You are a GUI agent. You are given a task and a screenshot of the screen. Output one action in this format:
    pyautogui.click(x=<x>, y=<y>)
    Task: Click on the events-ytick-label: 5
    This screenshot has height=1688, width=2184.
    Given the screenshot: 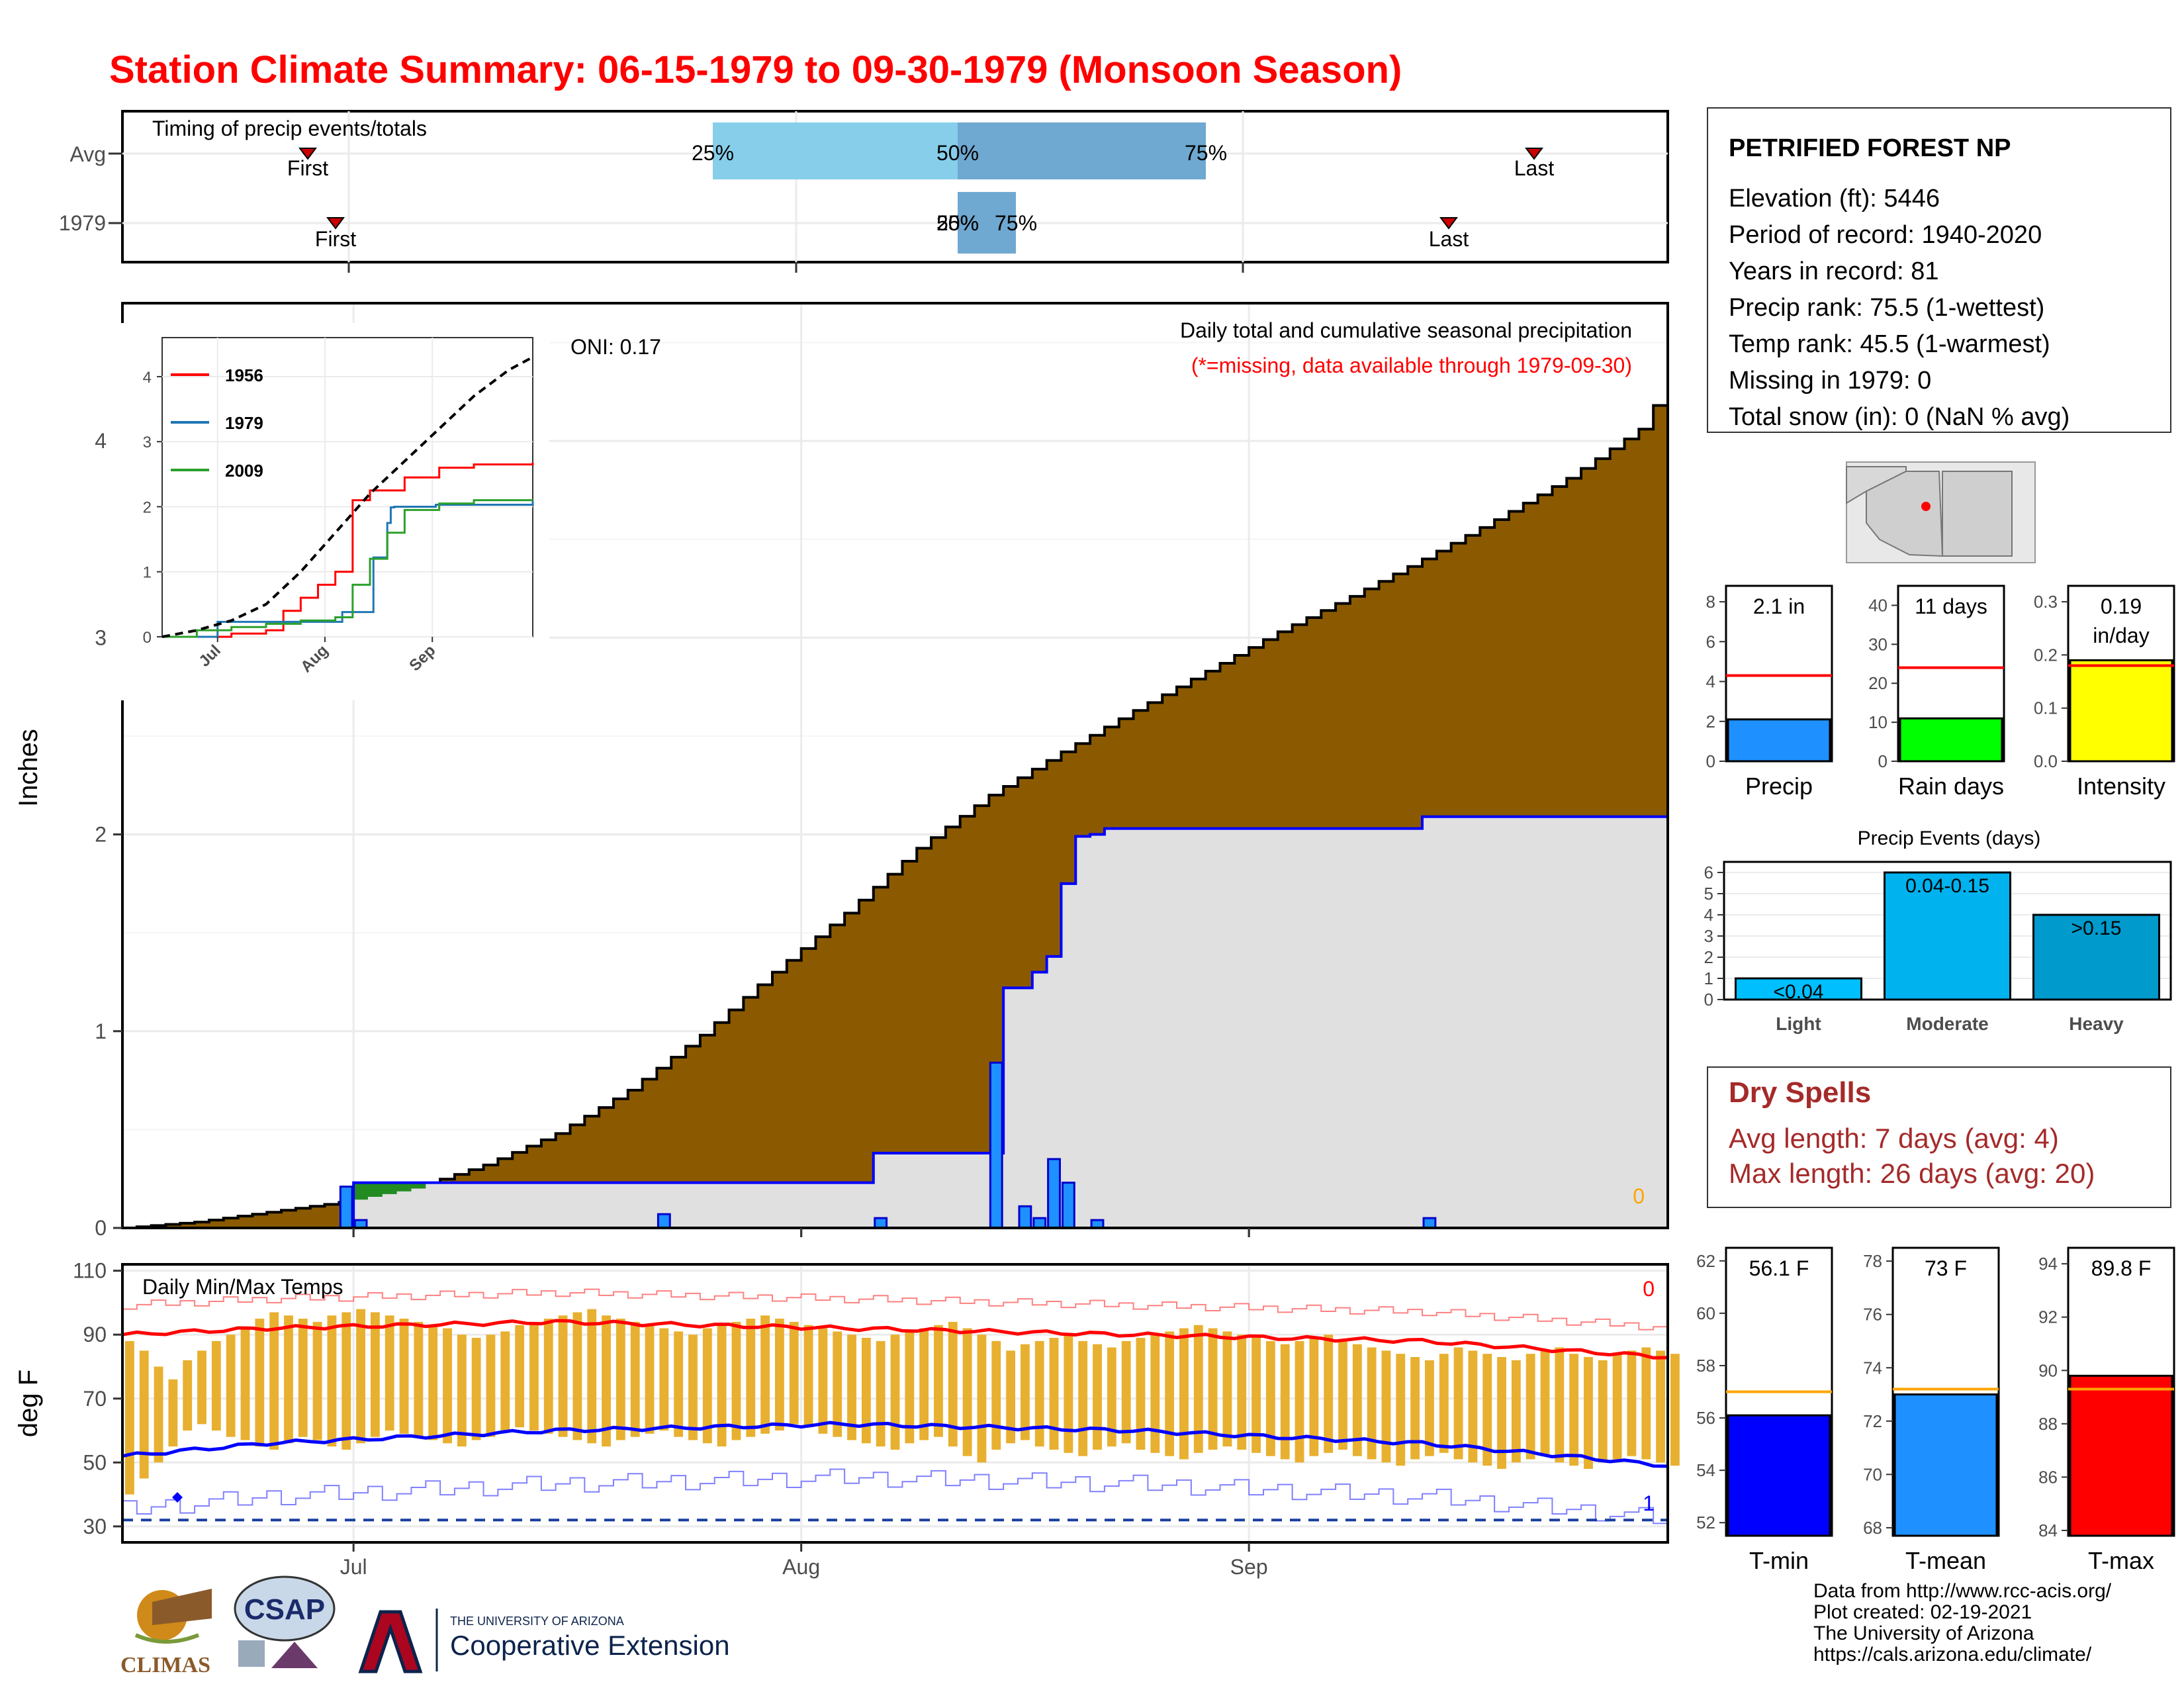 What is the action you would take?
    pyautogui.click(x=1709, y=894)
    